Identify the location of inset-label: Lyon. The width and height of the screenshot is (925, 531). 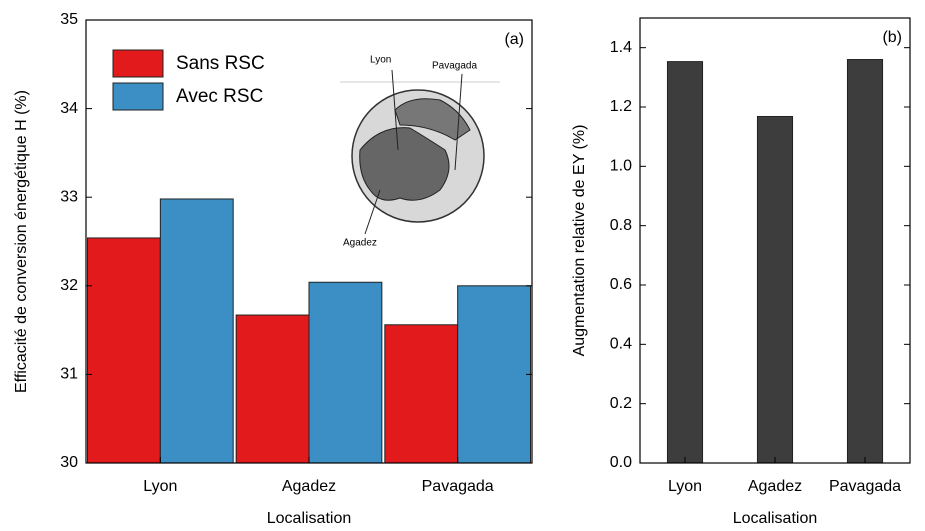
(380, 60).